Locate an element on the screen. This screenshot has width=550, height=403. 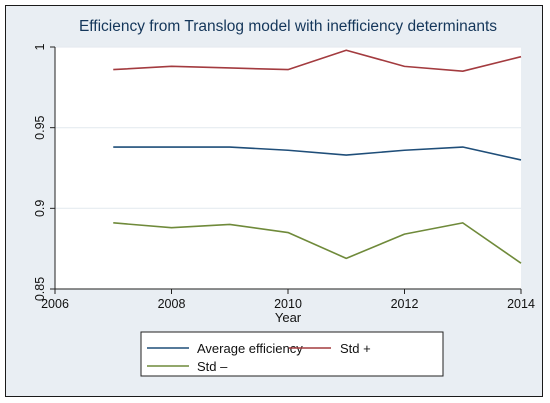
x-axis-ticks: 2006 2008 2010 2012 2014 is located at coordinates (288, 300).